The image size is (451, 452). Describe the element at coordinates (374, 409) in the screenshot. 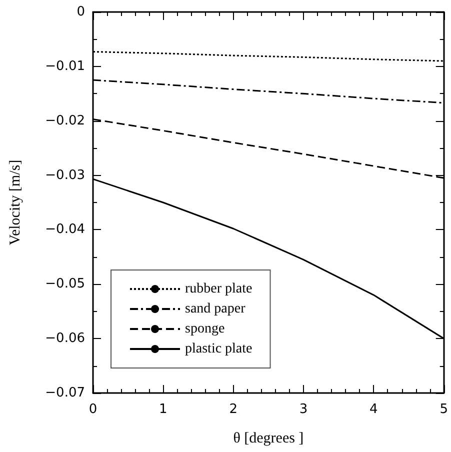

I see `x-tick-label: 4` at that location.